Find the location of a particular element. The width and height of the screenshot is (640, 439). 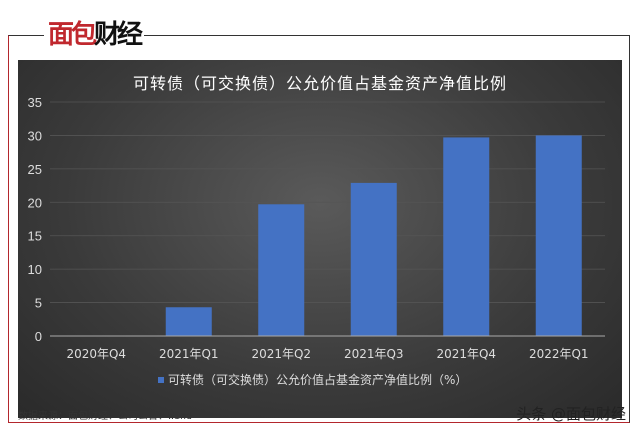

source-note: 数据来源：面包财经、公司公告、Wind is located at coordinates (105, 416).